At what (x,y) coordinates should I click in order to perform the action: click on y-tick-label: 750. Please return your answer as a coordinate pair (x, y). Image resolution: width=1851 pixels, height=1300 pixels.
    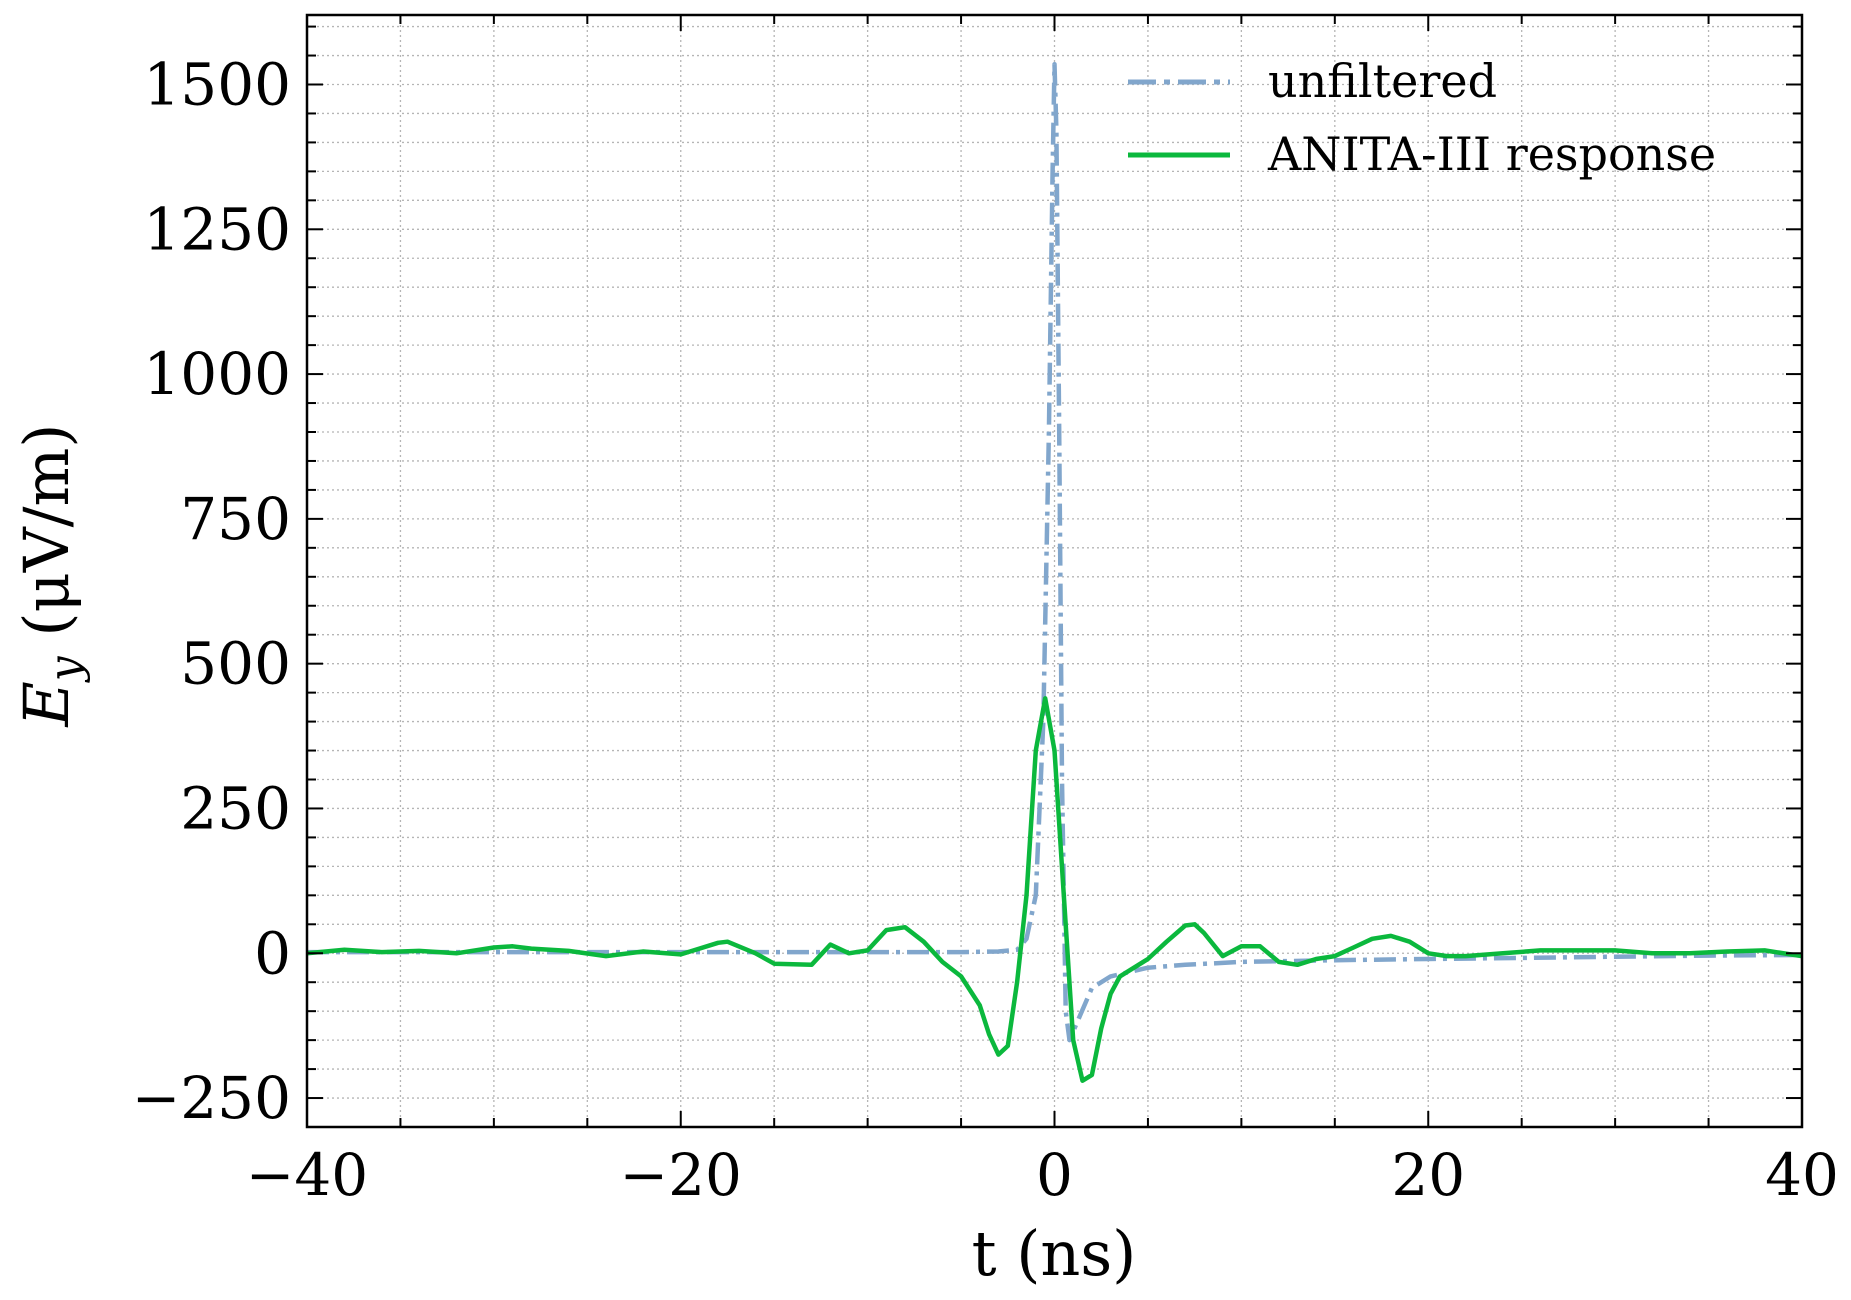
    Looking at the image, I should click on (235, 519).